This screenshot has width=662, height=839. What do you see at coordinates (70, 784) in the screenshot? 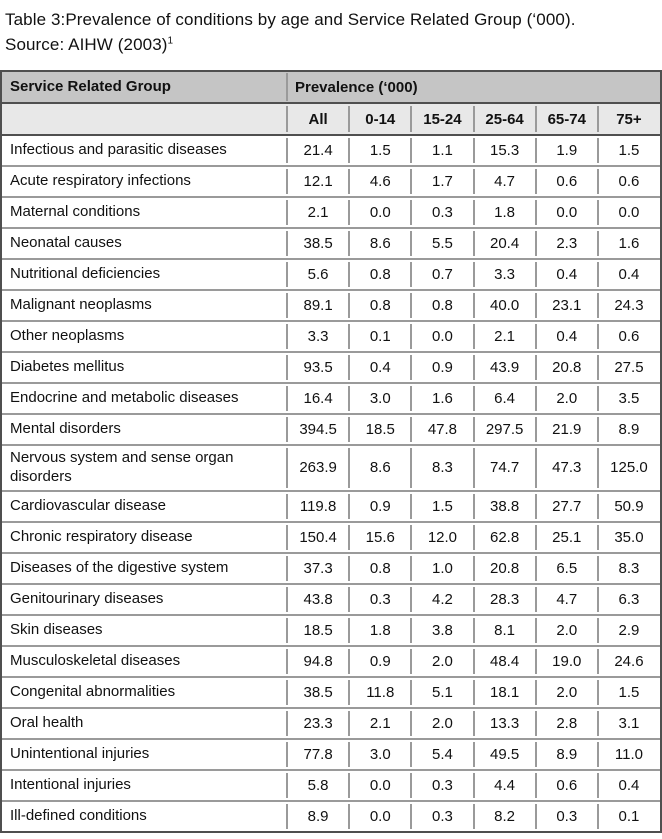
I see `condition-label: Intentional injuries` at bounding box center [70, 784].